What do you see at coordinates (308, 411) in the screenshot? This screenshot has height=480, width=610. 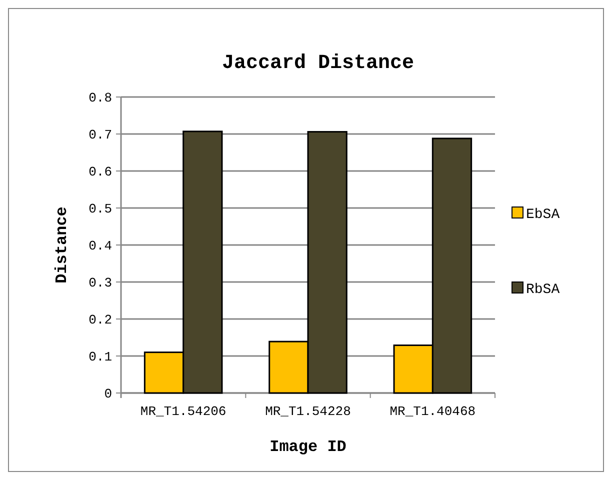 I see `x-tick-label: MR_T1.54228` at bounding box center [308, 411].